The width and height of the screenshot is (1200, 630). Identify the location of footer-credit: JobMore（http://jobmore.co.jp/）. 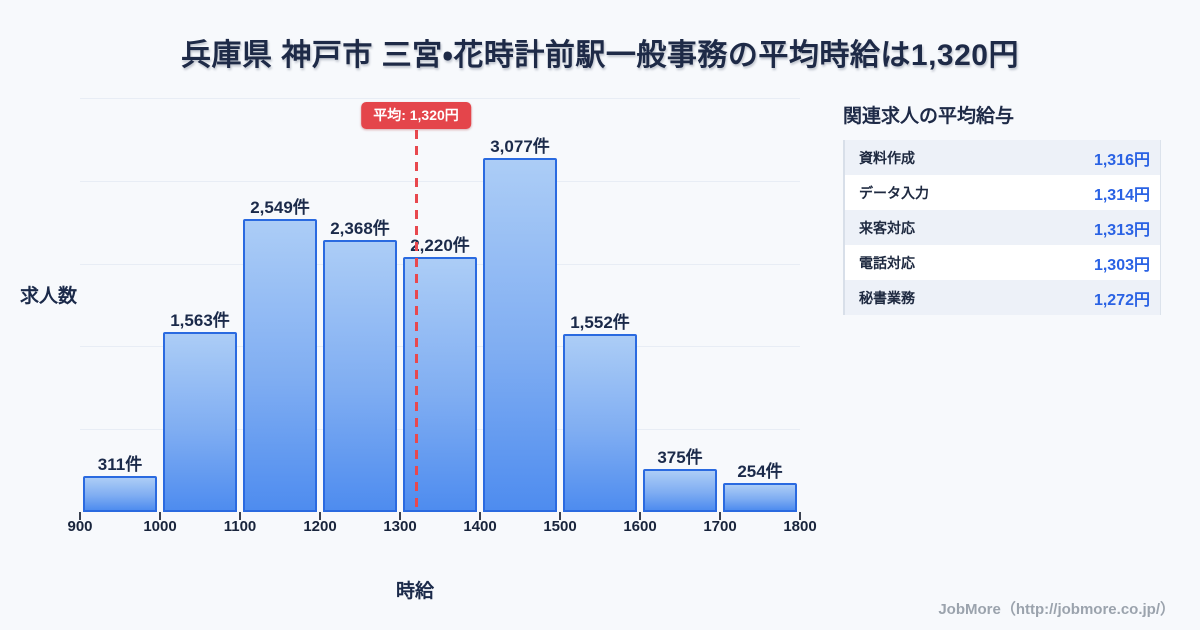
(1056, 609).